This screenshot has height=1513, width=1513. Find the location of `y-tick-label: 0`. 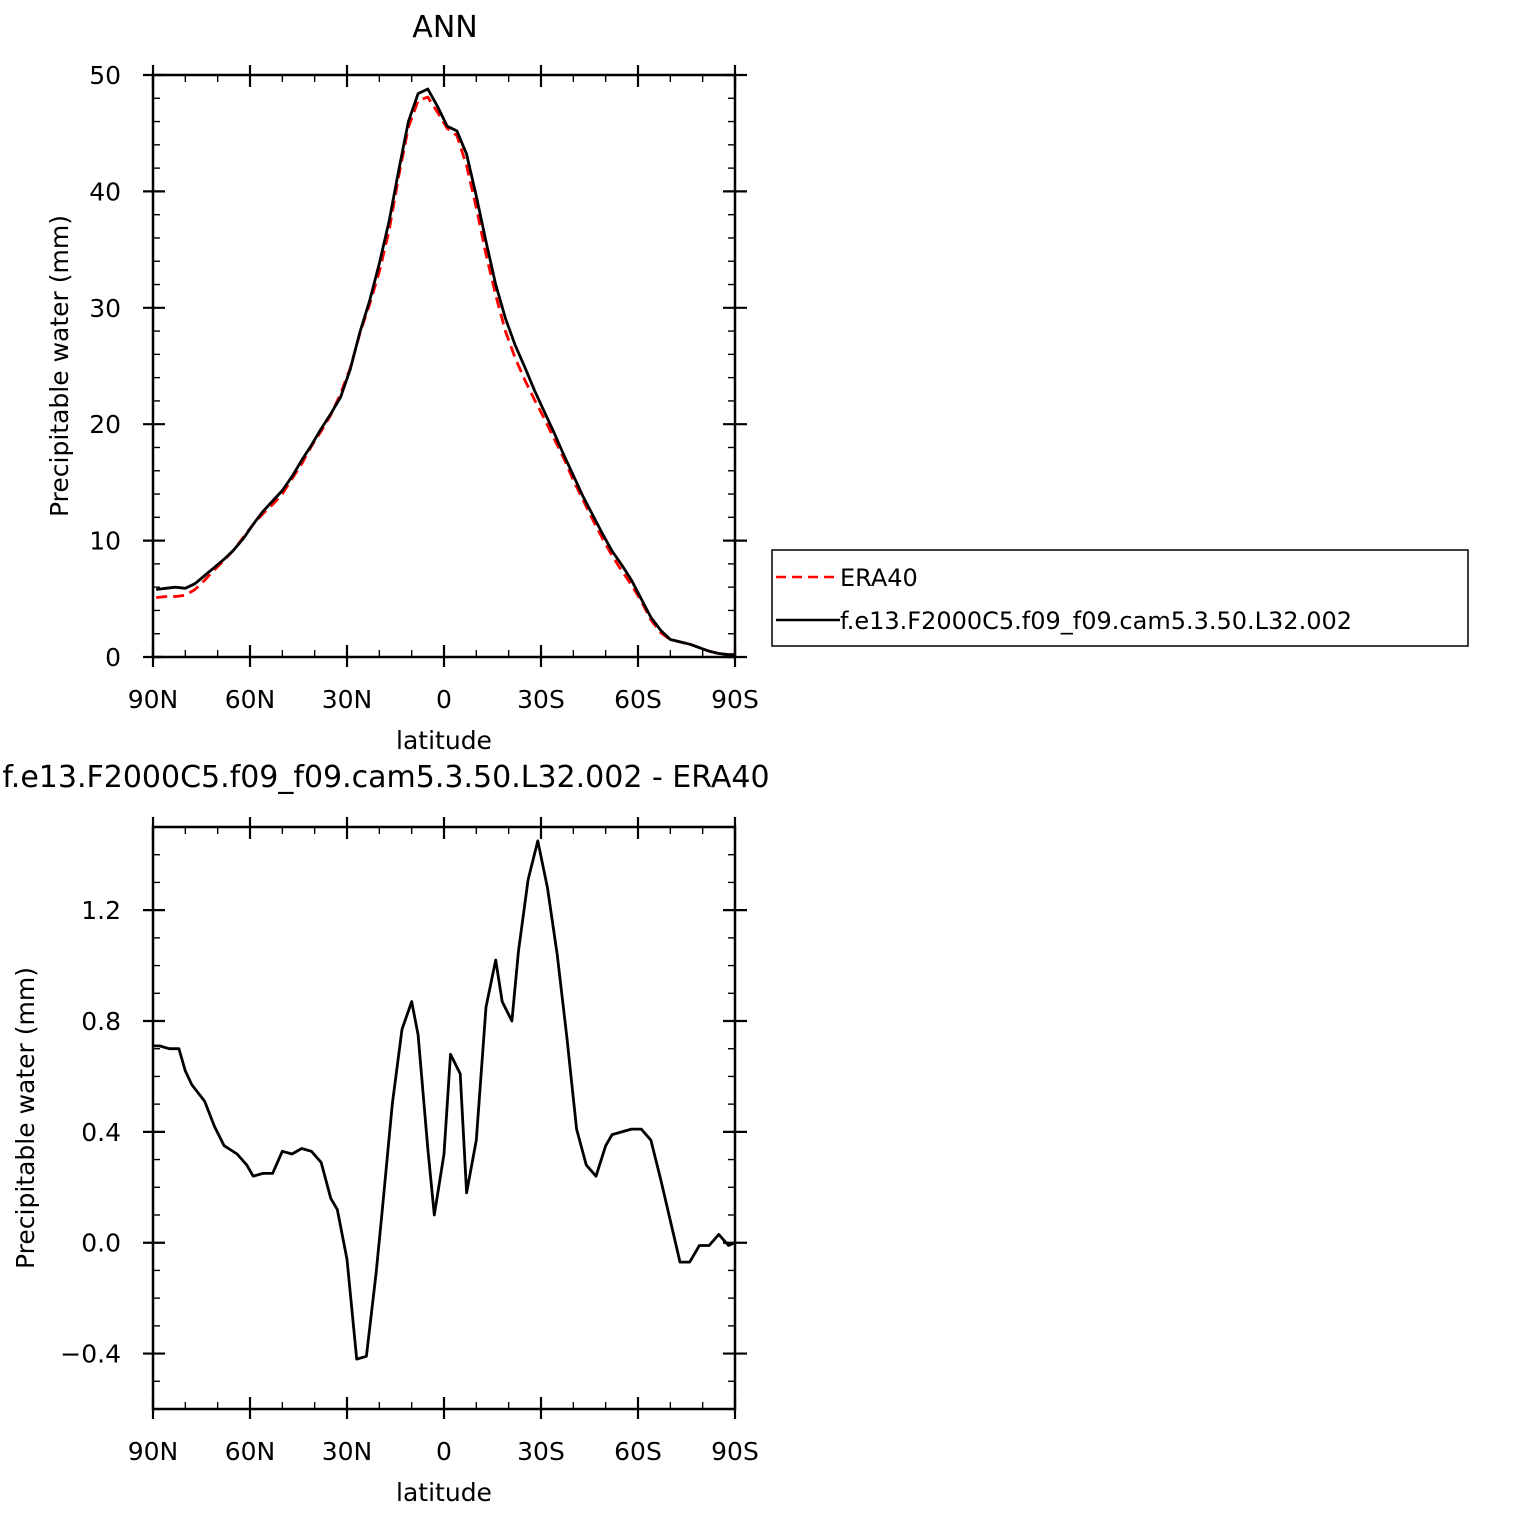

y-tick-label: 0 is located at coordinates (113, 657).